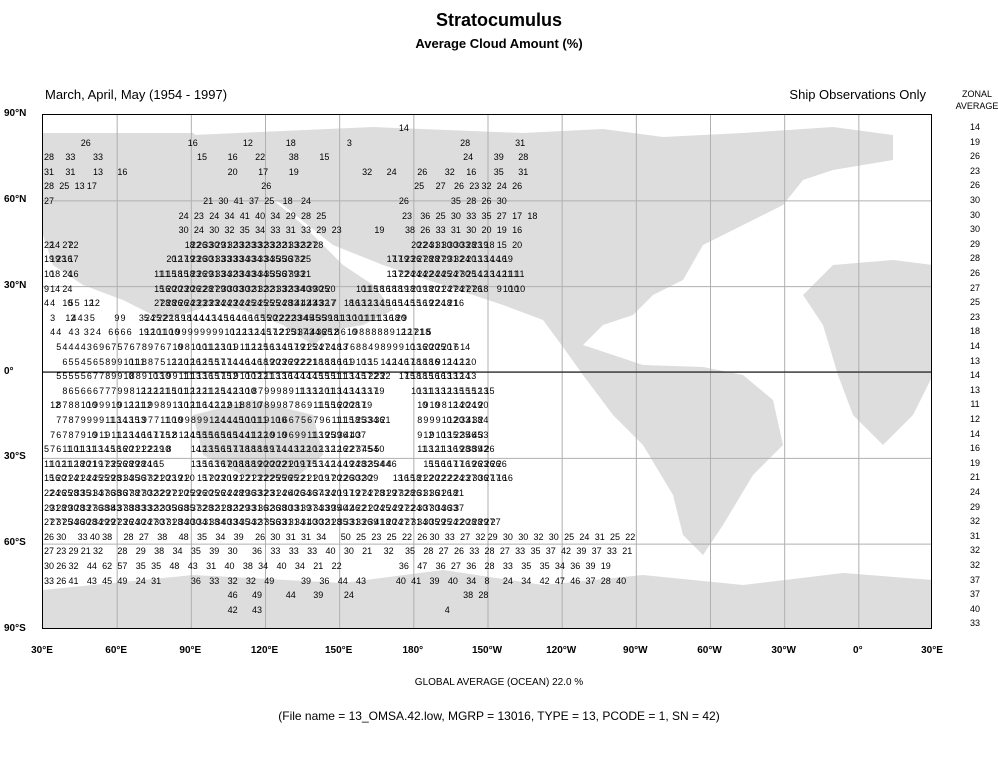 The height and width of the screenshot is (760, 998). I want to click on zonal-average-value: 29, so click(974, 506).